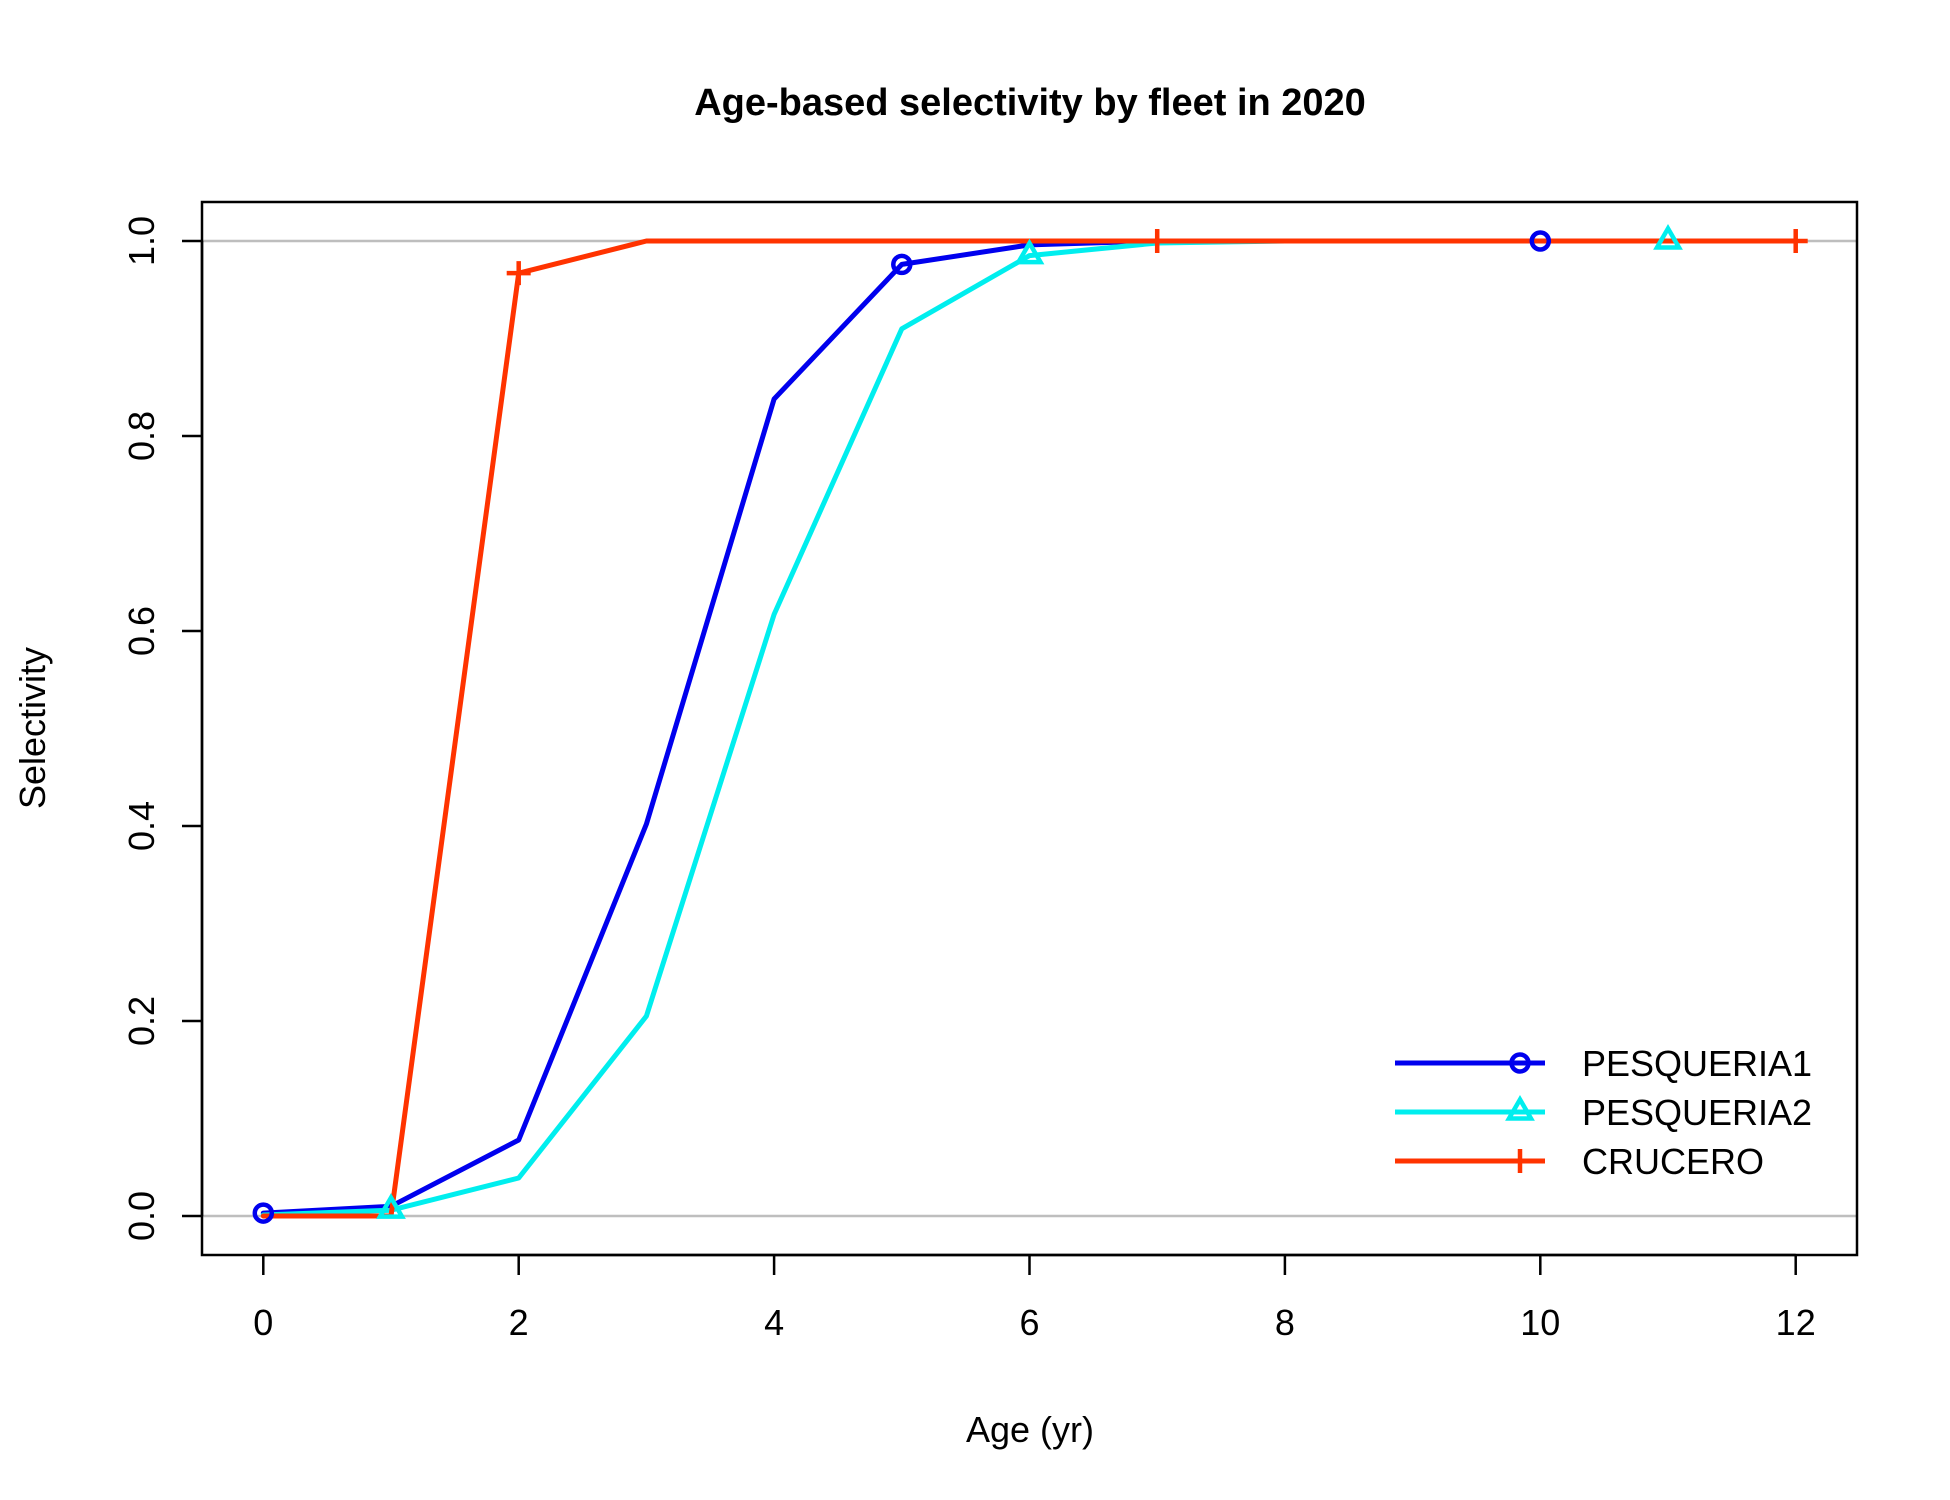  What do you see at coordinates (1673, 1161) in the screenshot?
I see `legend-label-crucero: CRUCERO` at bounding box center [1673, 1161].